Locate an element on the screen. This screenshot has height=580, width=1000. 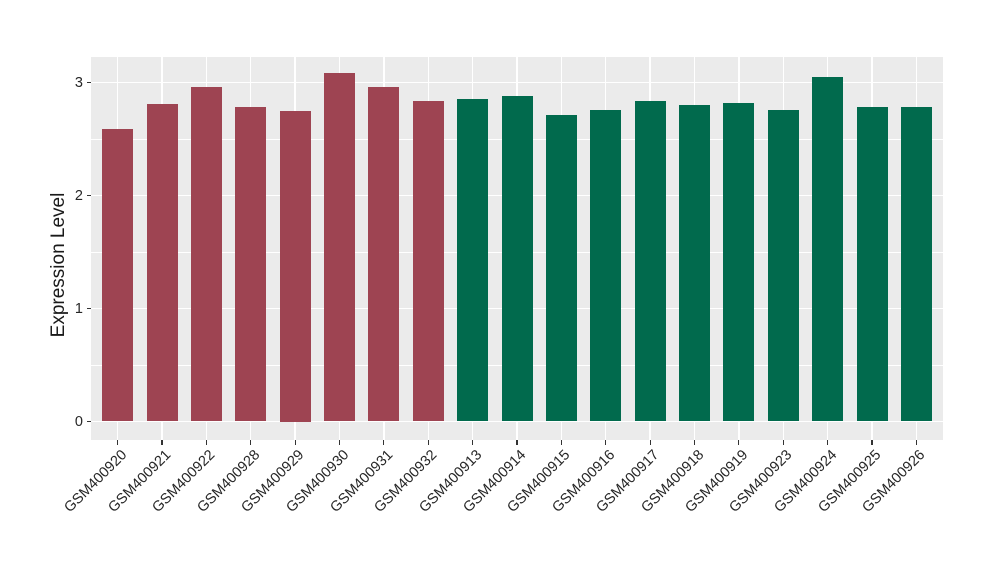
bar-GSM400925 is located at coordinates (872, 264).